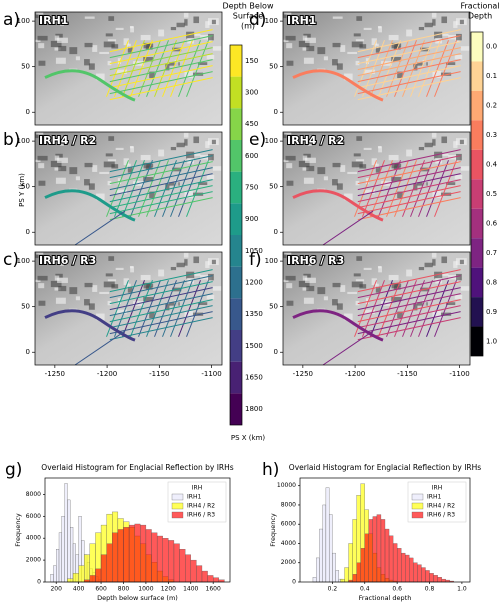  I want to click on colorbar-label: 0.4, so click(492, 165).